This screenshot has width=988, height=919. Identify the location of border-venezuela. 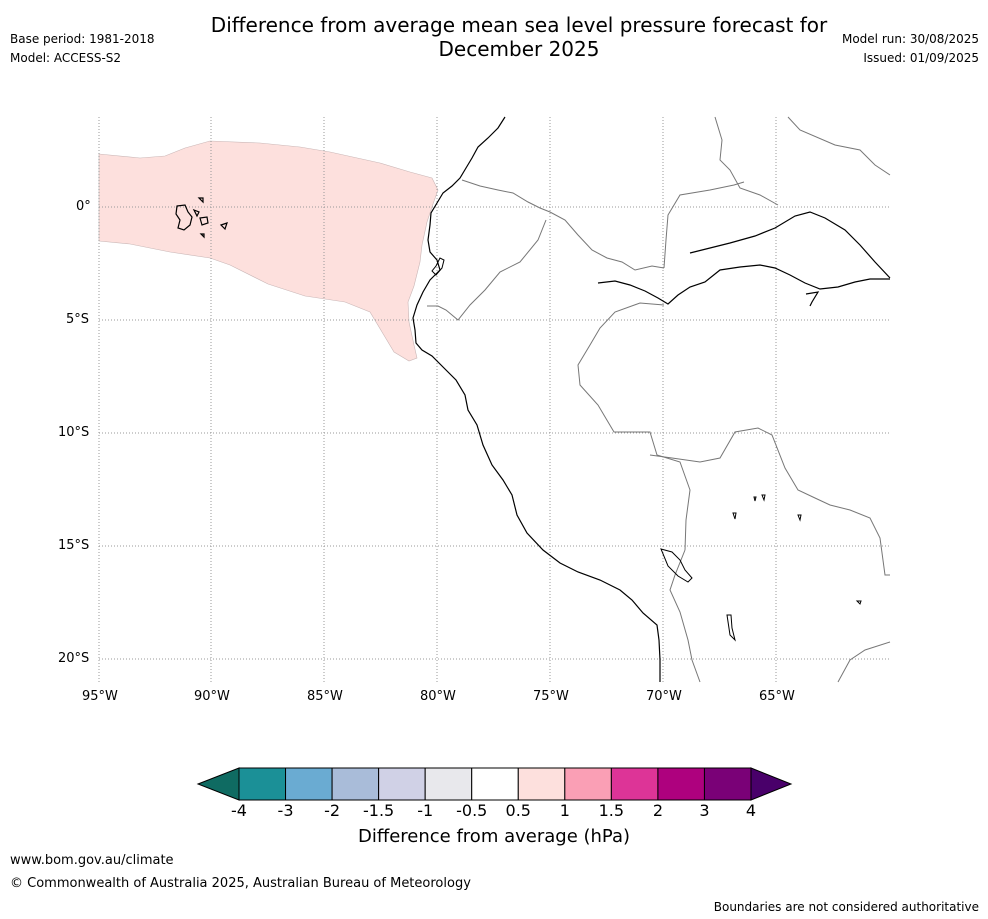
(746, 161).